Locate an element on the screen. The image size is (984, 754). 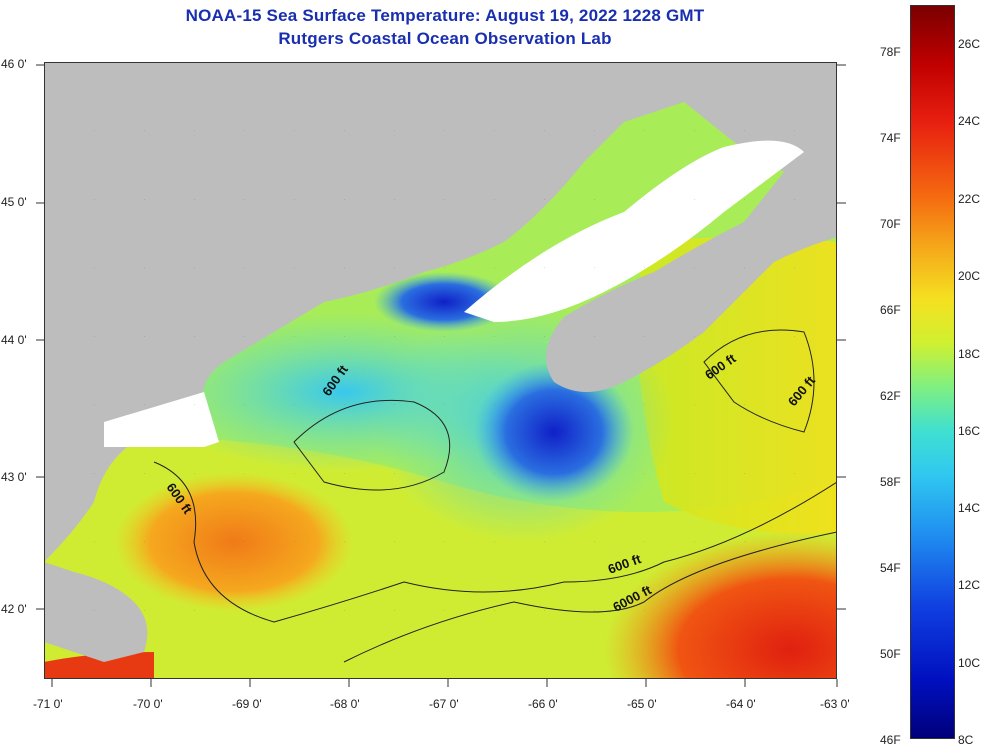
scale-c-label: 18C is located at coordinates (969, 354).